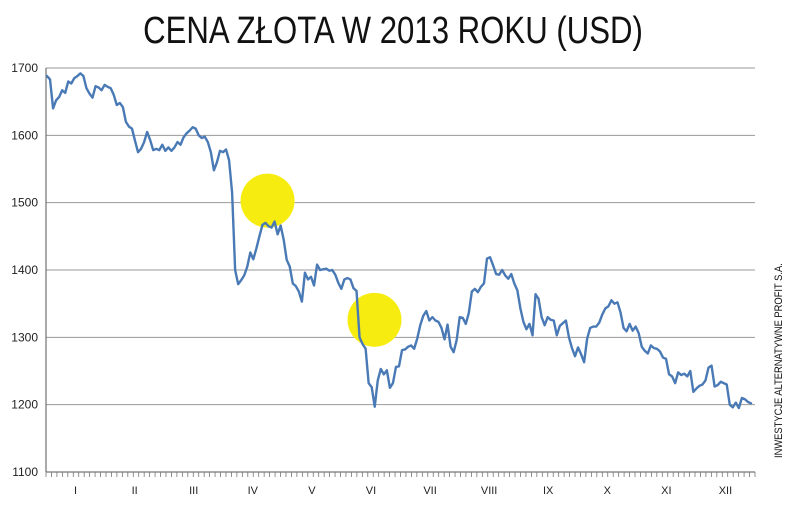 The image size is (786, 511). Describe the element at coordinates (135, 491) in the screenshot. I see `x-tick-label-II: II` at that location.